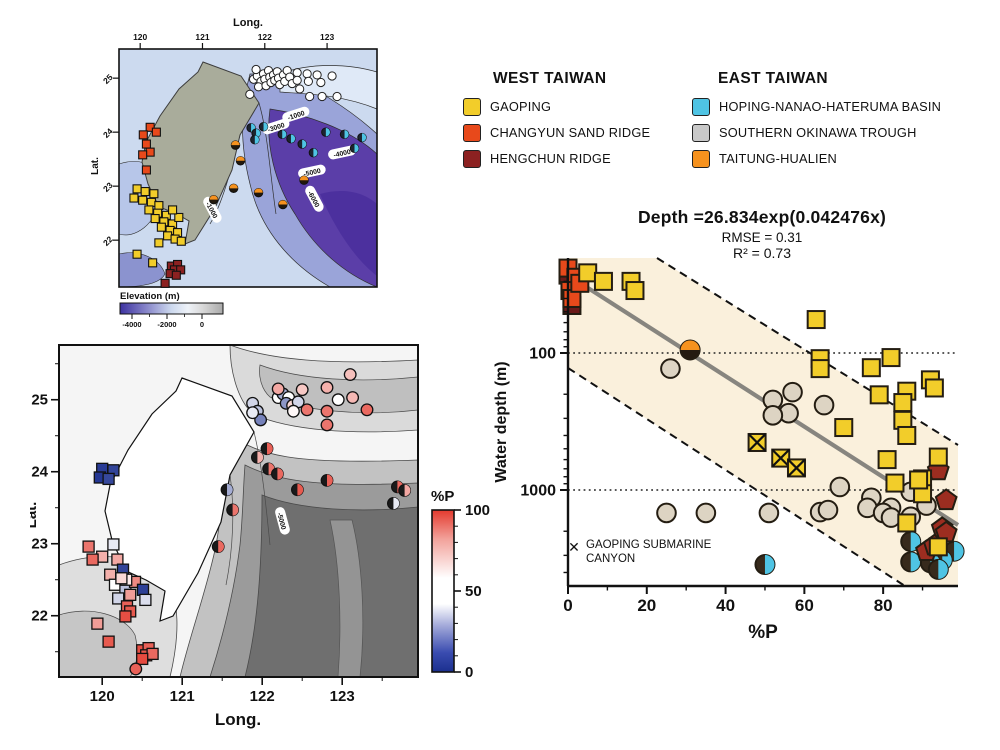 Image resolution: width=1000 pixels, height=750 pixels. What do you see at coordinates (556, 106) in the screenshot?
I see `legend-item-gaoping: GAOPING` at bounding box center [556, 106].